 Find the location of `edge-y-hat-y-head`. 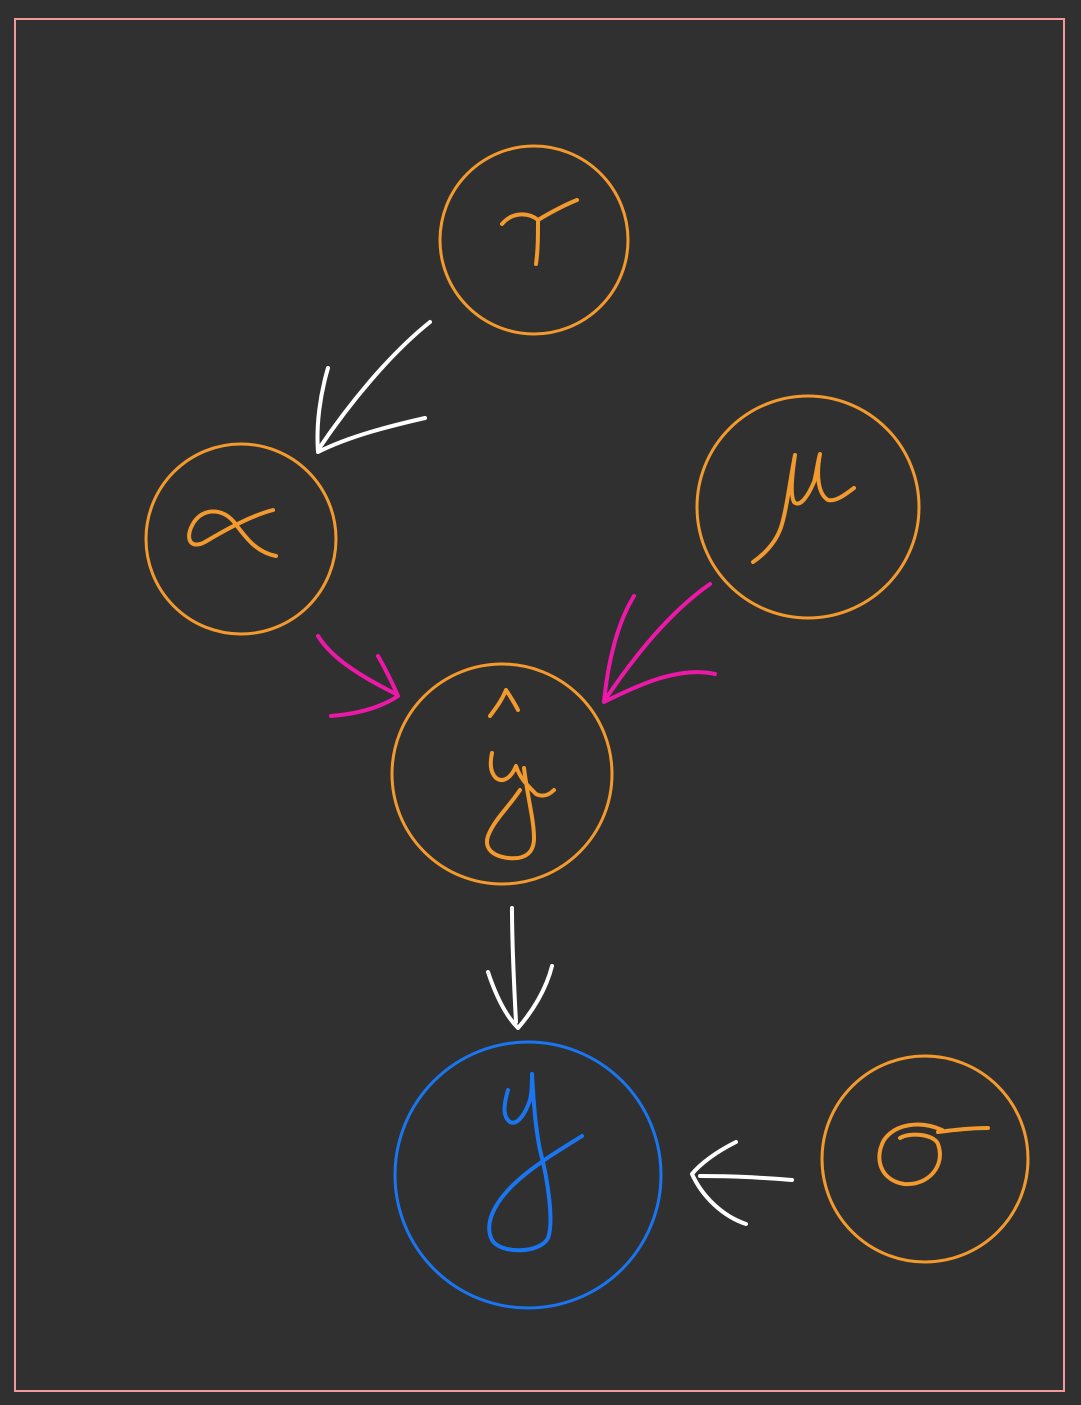

edge-y-hat-y-head is located at coordinates (520, 997).